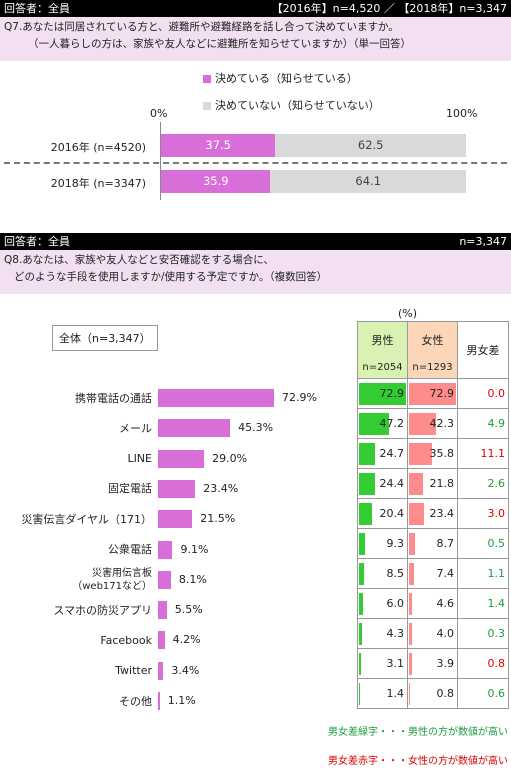 Image resolution: width=511 pixels, height=774 pixels. Describe the element at coordinates (37, 241) in the screenshot. I see `q8-header-left: 回答者：全員` at that location.